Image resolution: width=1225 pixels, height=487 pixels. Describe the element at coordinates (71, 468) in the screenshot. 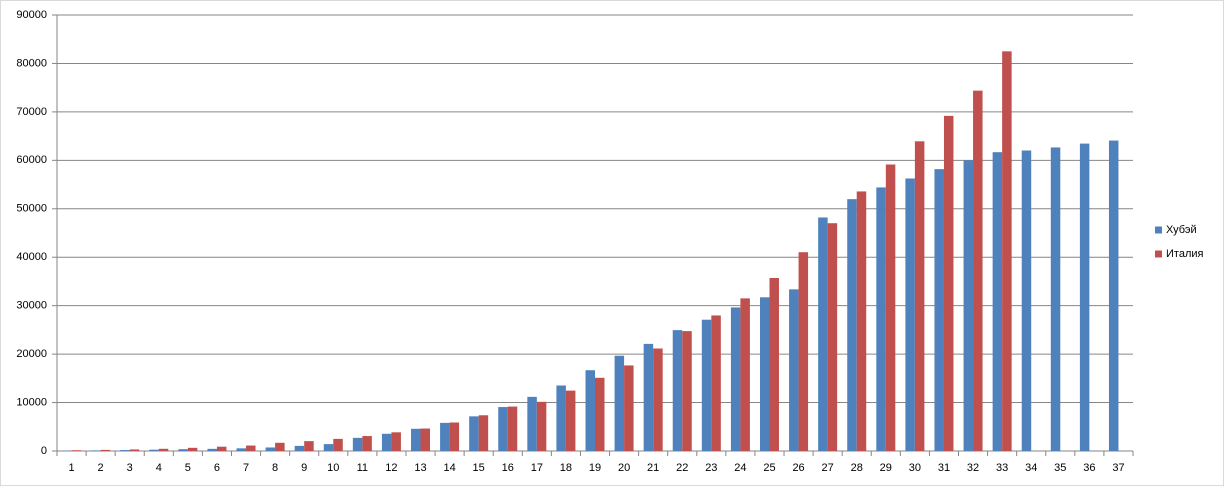

I see `x-tick-label: 1` at that location.